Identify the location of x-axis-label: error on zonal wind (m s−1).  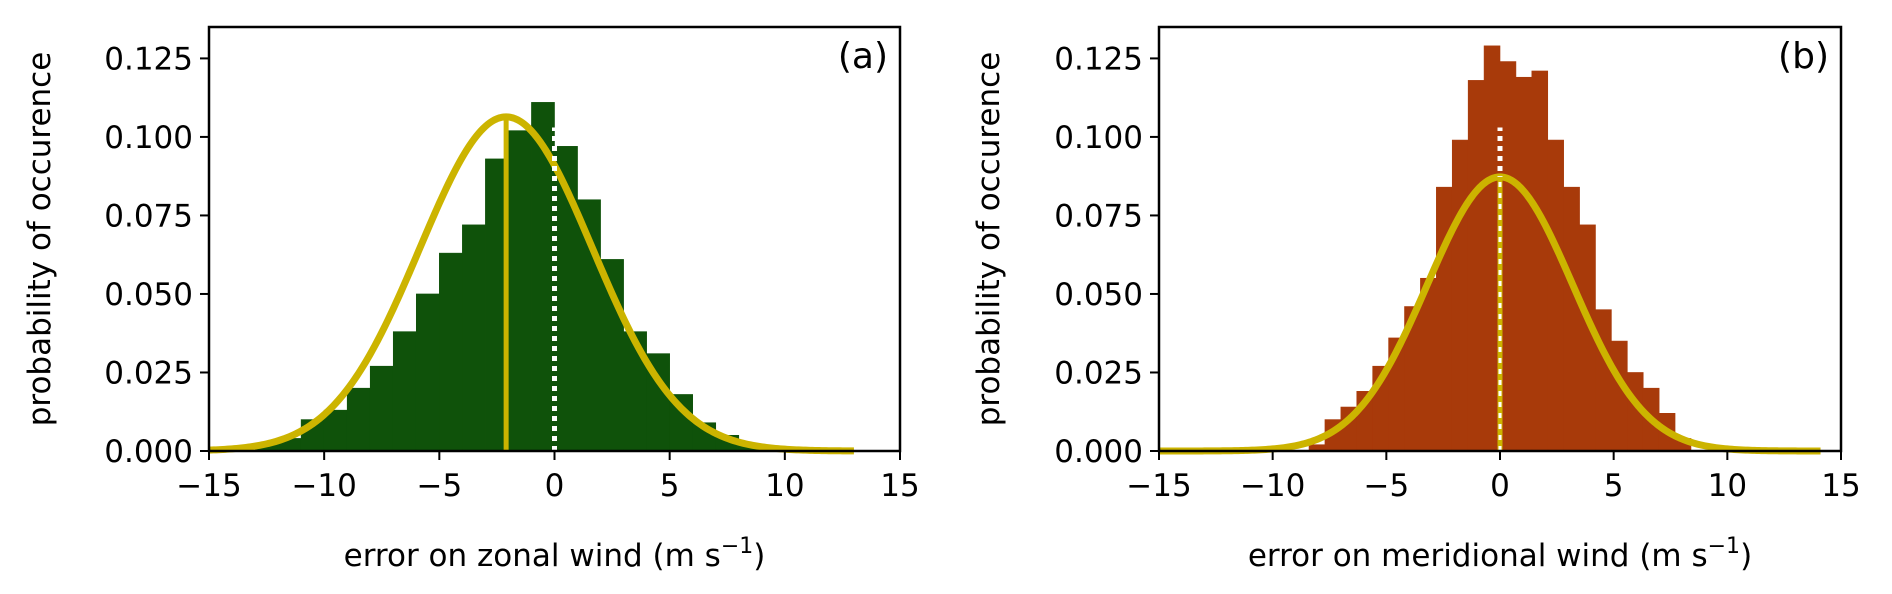
(555, 554).